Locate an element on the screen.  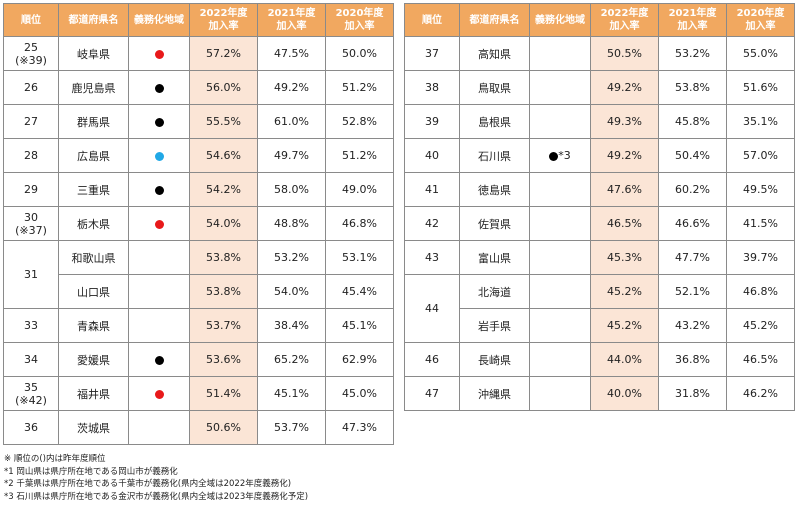
mandatory-note: *3 is located at coordinates (564, 155).